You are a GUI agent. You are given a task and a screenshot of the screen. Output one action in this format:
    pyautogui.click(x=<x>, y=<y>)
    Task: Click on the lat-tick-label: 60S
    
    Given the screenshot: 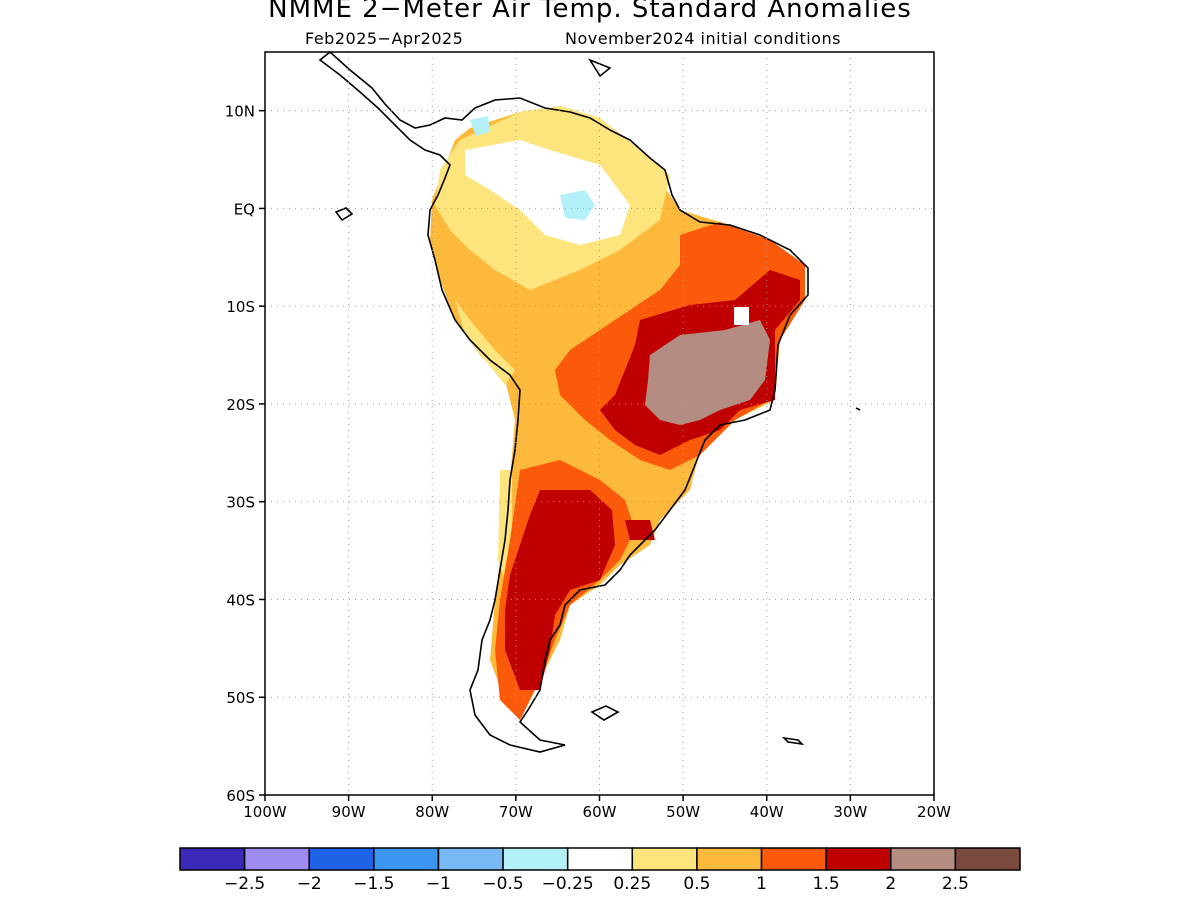 What is the action you would take?
    pyautogui.click(x=240, y=796)
    